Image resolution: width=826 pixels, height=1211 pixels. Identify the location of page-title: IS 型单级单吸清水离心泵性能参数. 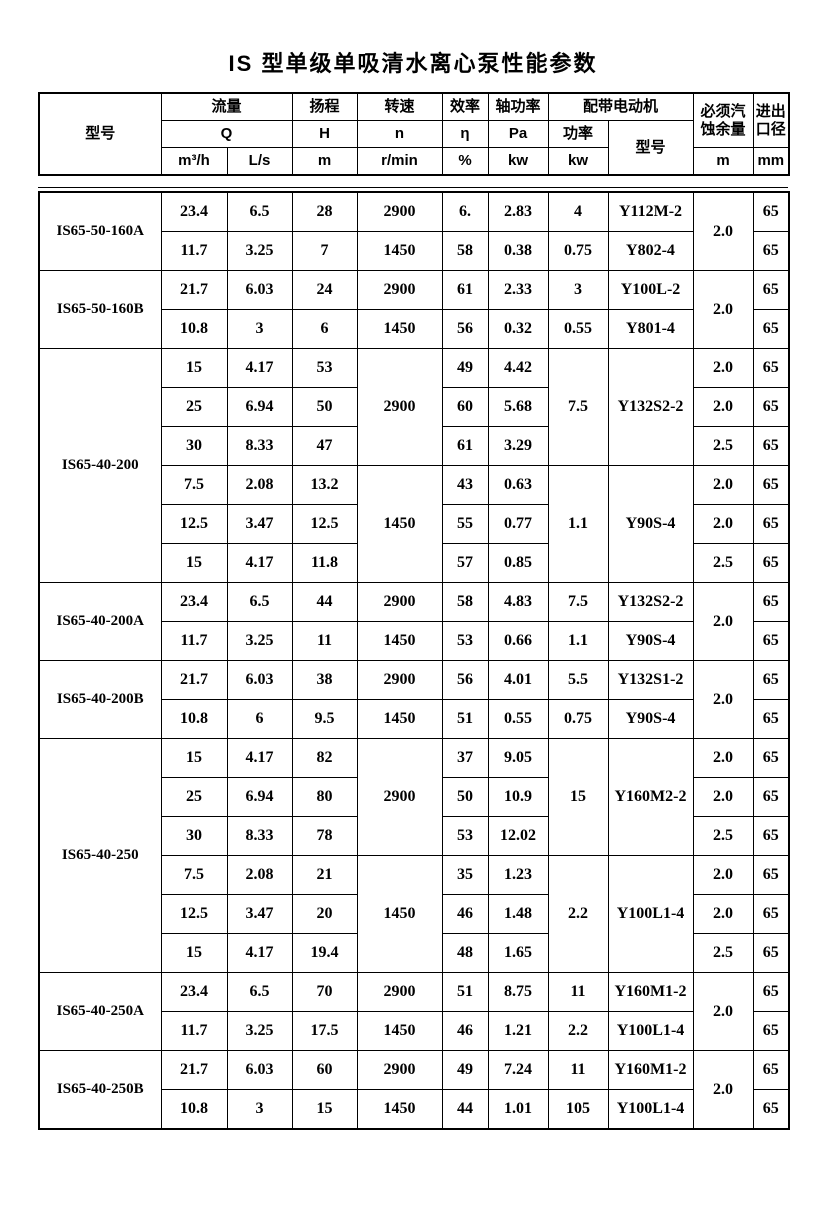
(413, 63).